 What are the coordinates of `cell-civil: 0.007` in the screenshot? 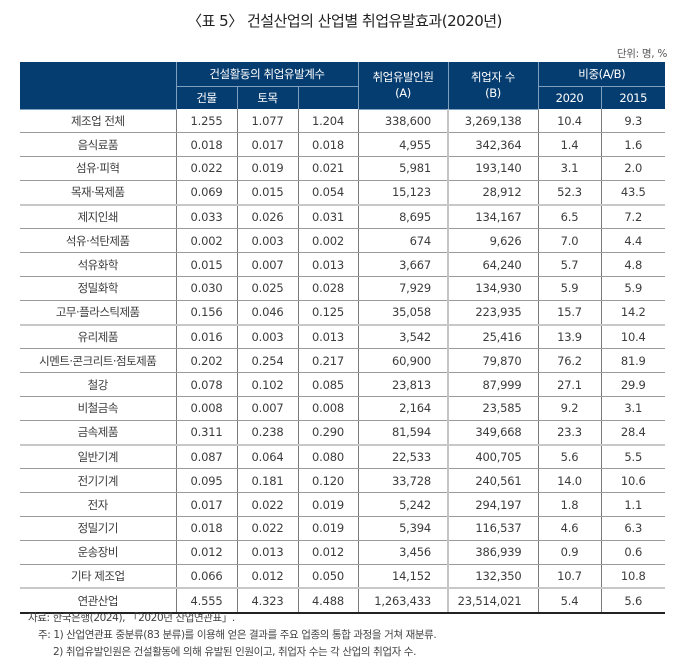 It's located at (267, 265).